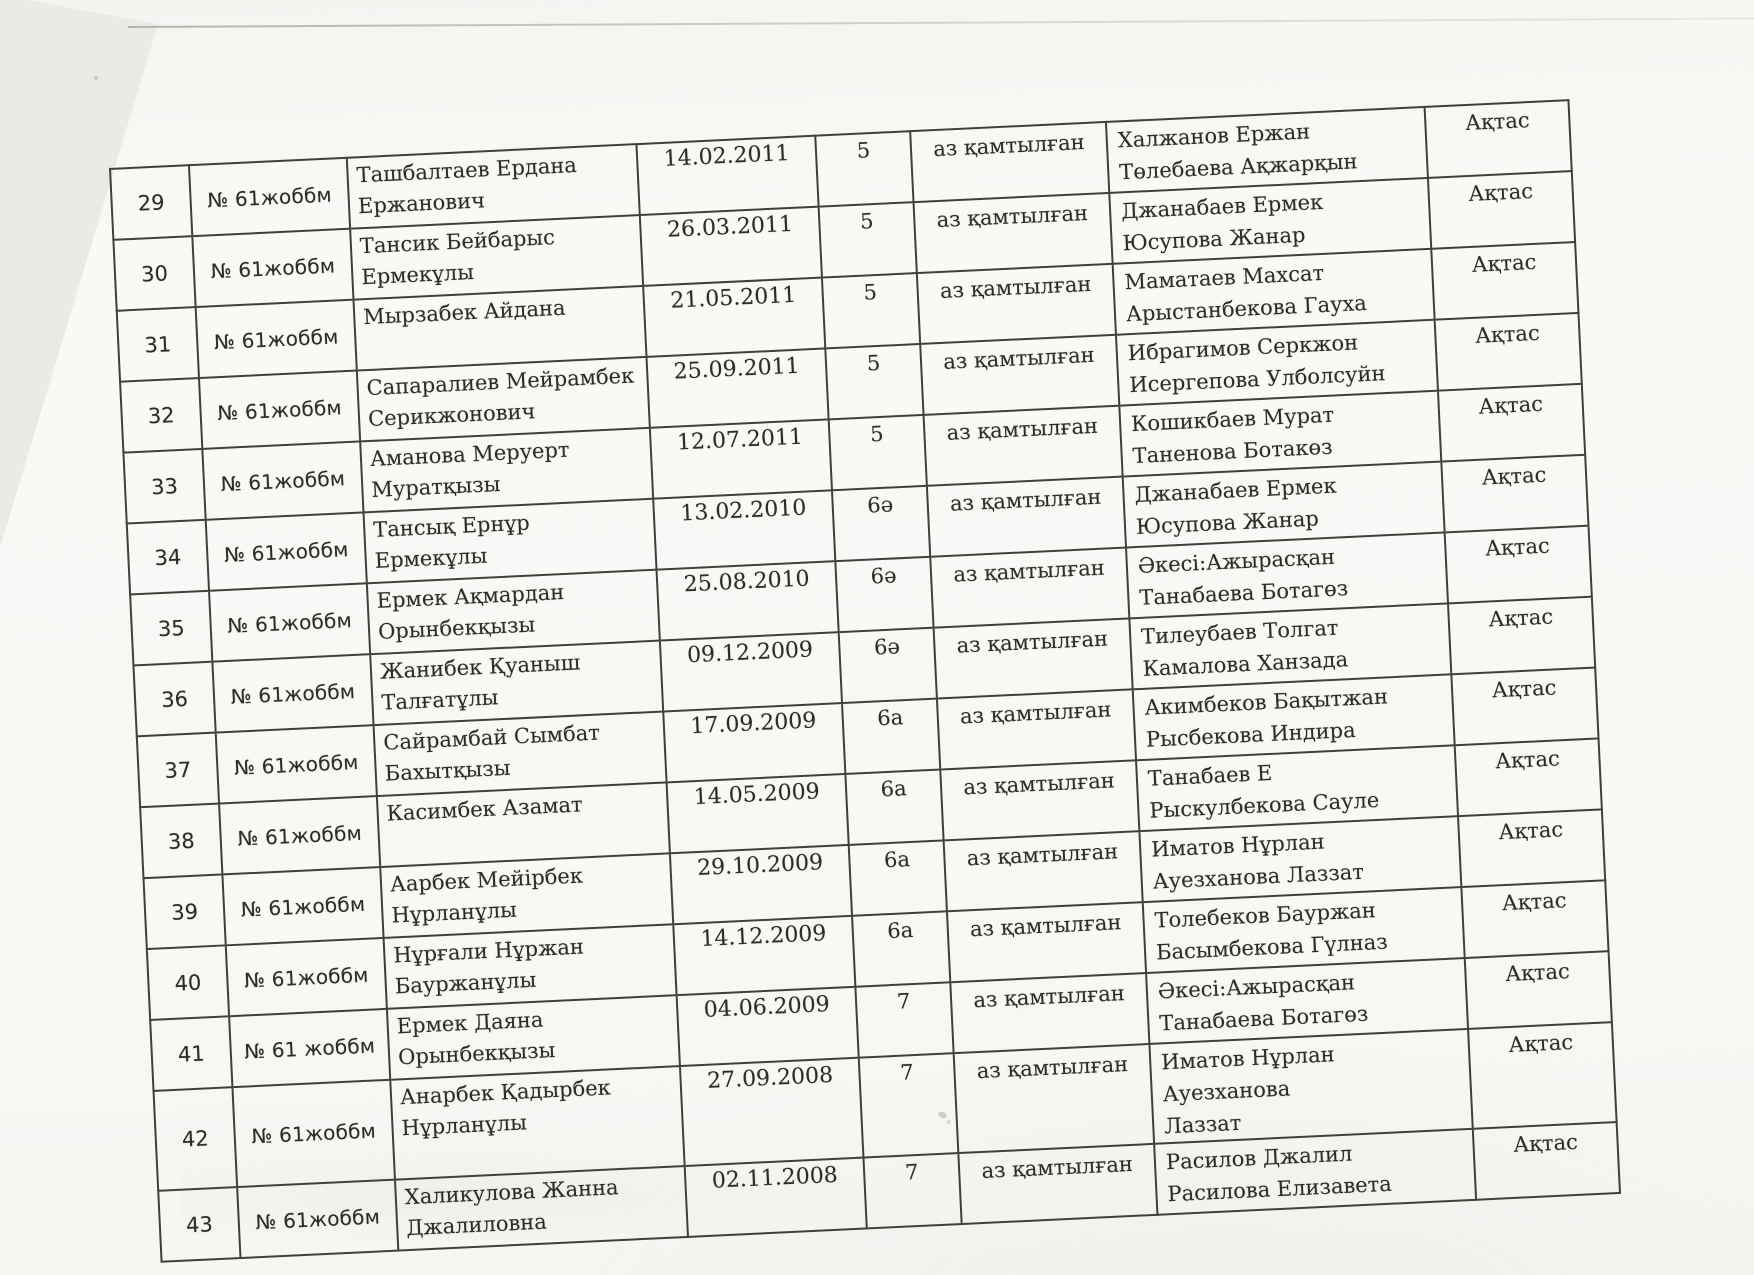 The width and height of the screenshot is (1754, 1275). Describe the element at coordinates (195, 1139) in the screenshot. I see `cell-row-number: 42` at that location.